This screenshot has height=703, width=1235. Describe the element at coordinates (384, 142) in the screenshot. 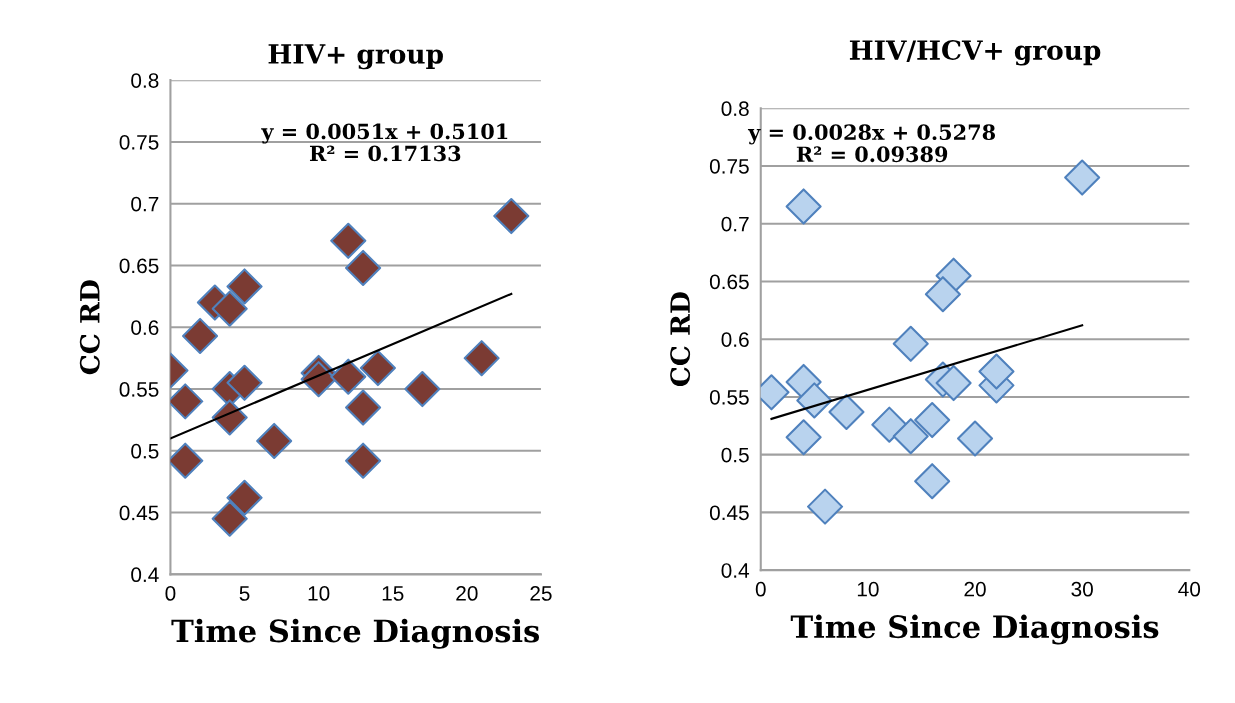

I see `annotation: y = 0.0051x + 0.5101 R² = 0.17133` at that location.